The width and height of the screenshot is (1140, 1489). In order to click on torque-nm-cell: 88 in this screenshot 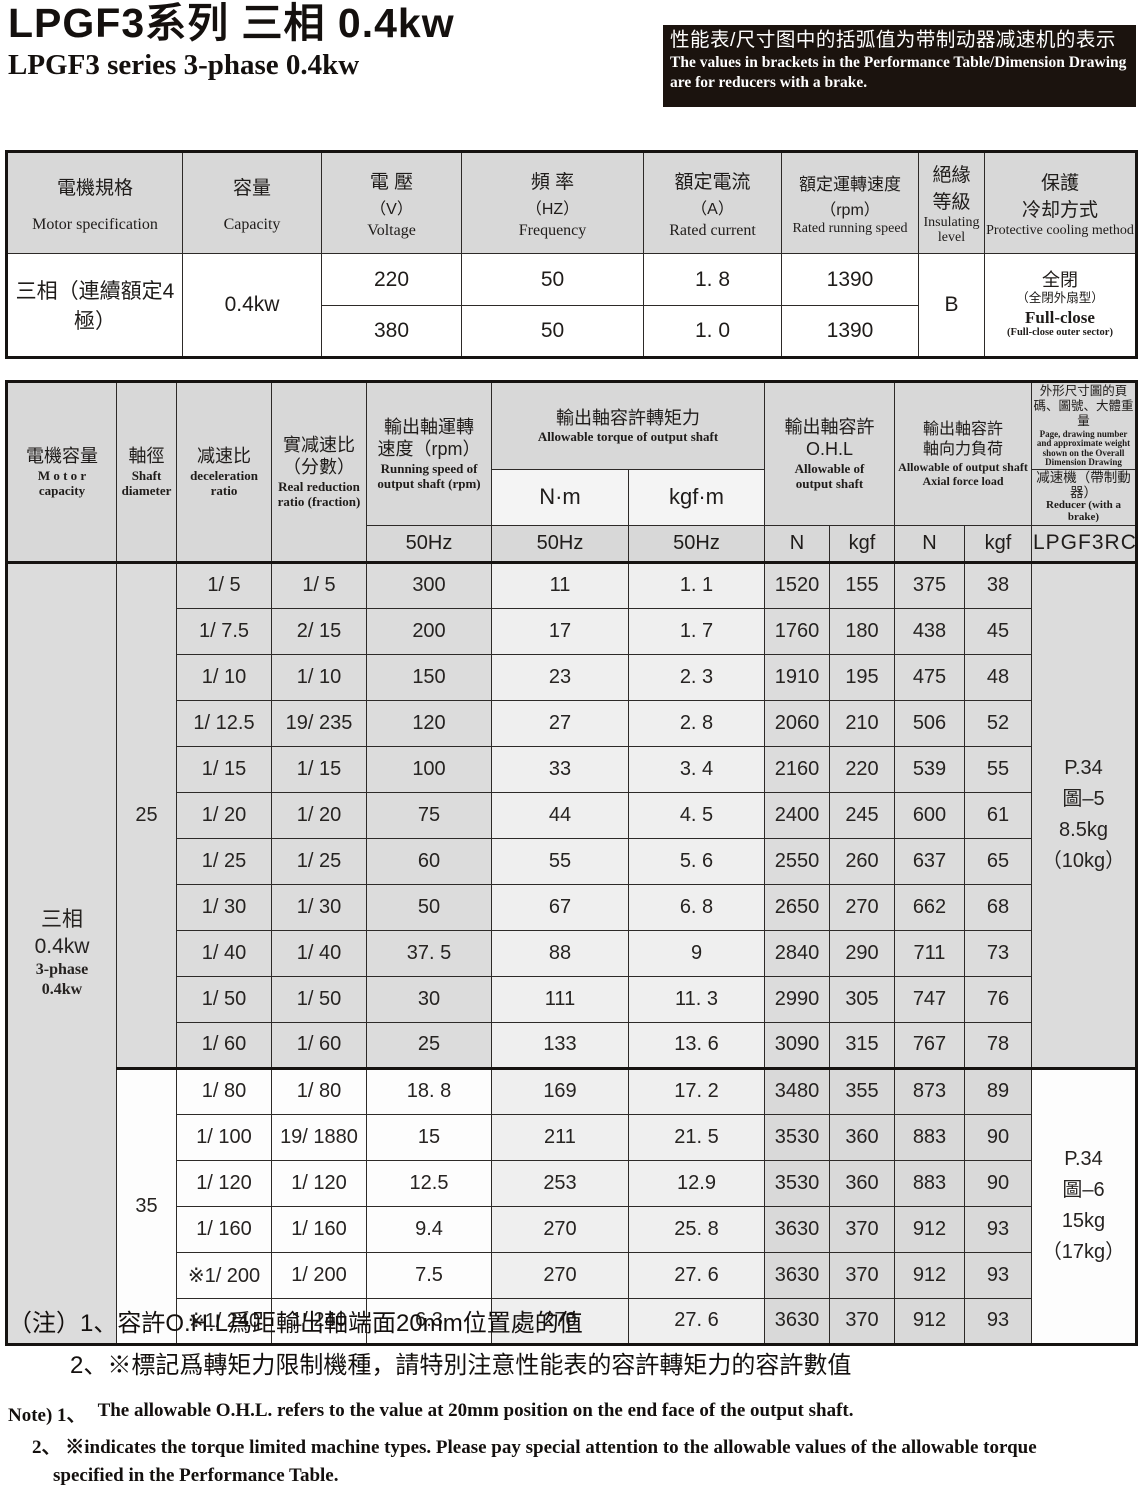, I will do `click(560, 953)`.